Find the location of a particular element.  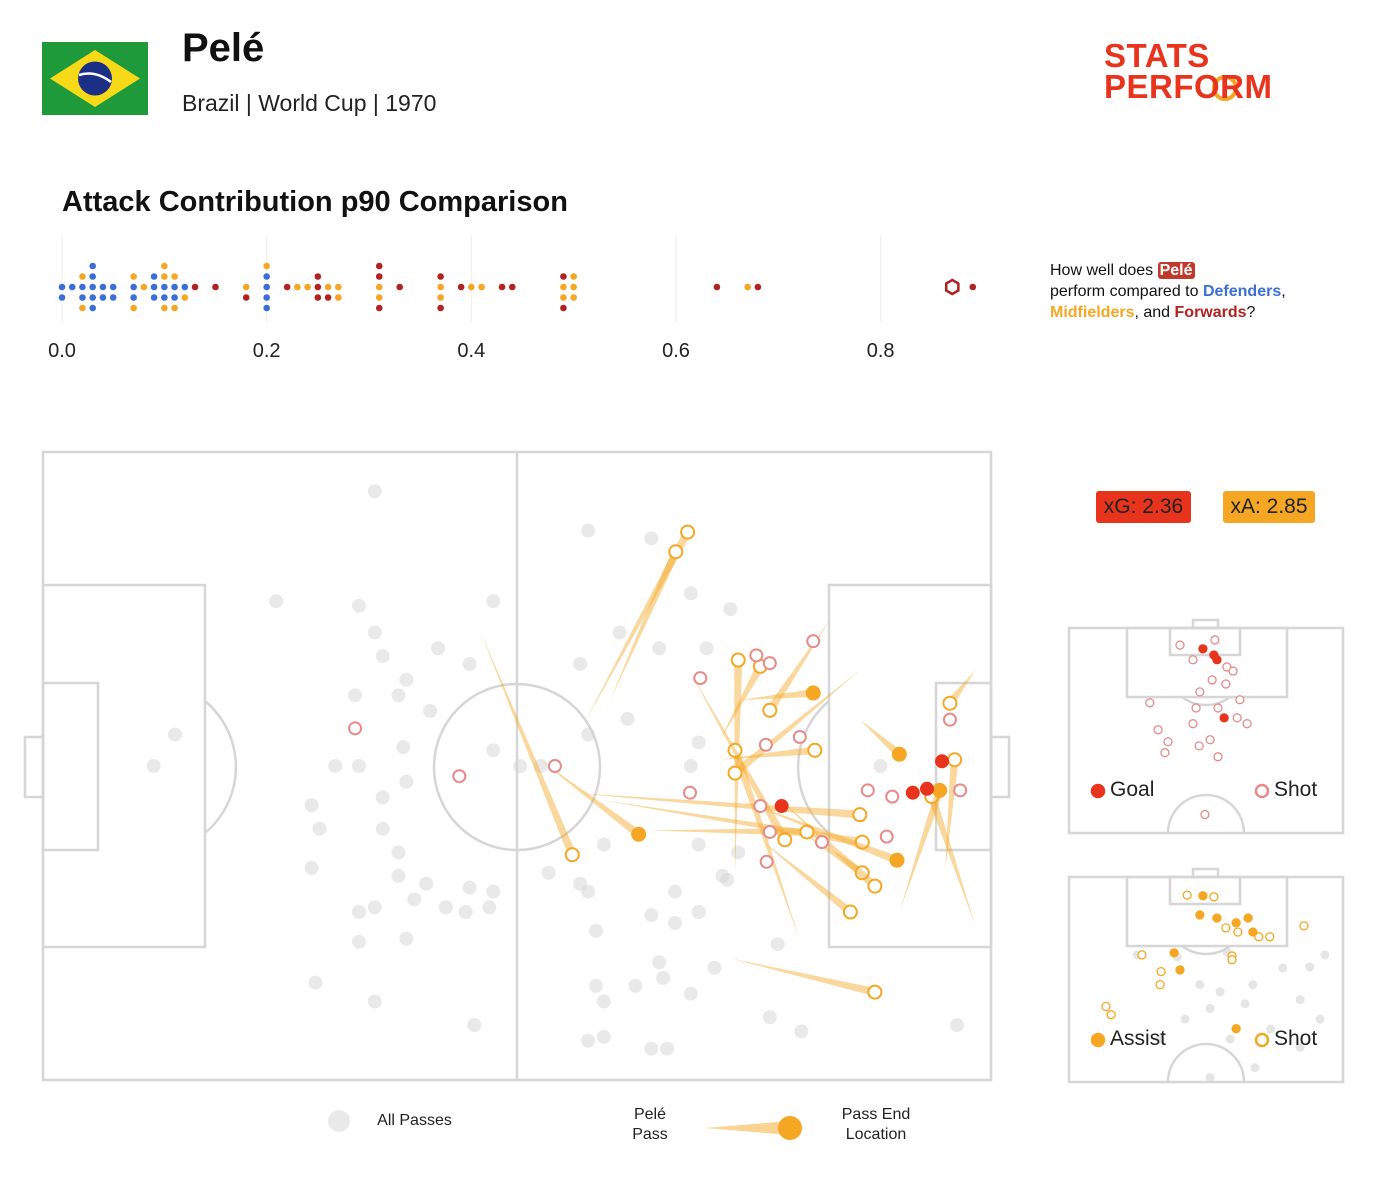

x-tick-label: 0.6 is located at coordinates (676, 351).